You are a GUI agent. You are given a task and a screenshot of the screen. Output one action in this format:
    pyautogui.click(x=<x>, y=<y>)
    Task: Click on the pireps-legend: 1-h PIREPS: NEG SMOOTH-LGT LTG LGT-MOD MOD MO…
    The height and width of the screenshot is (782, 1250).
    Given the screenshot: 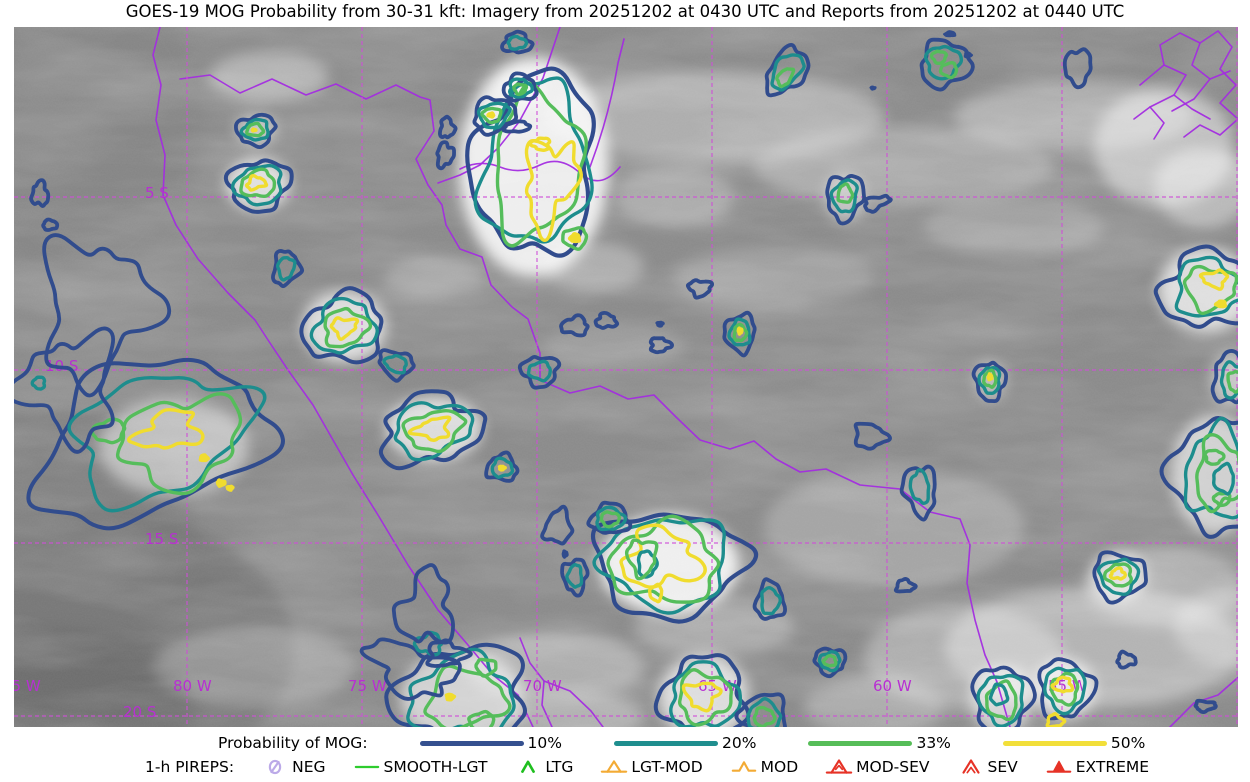 What is the action you would take?
    pyautogui.click(x=647, y=767)
    